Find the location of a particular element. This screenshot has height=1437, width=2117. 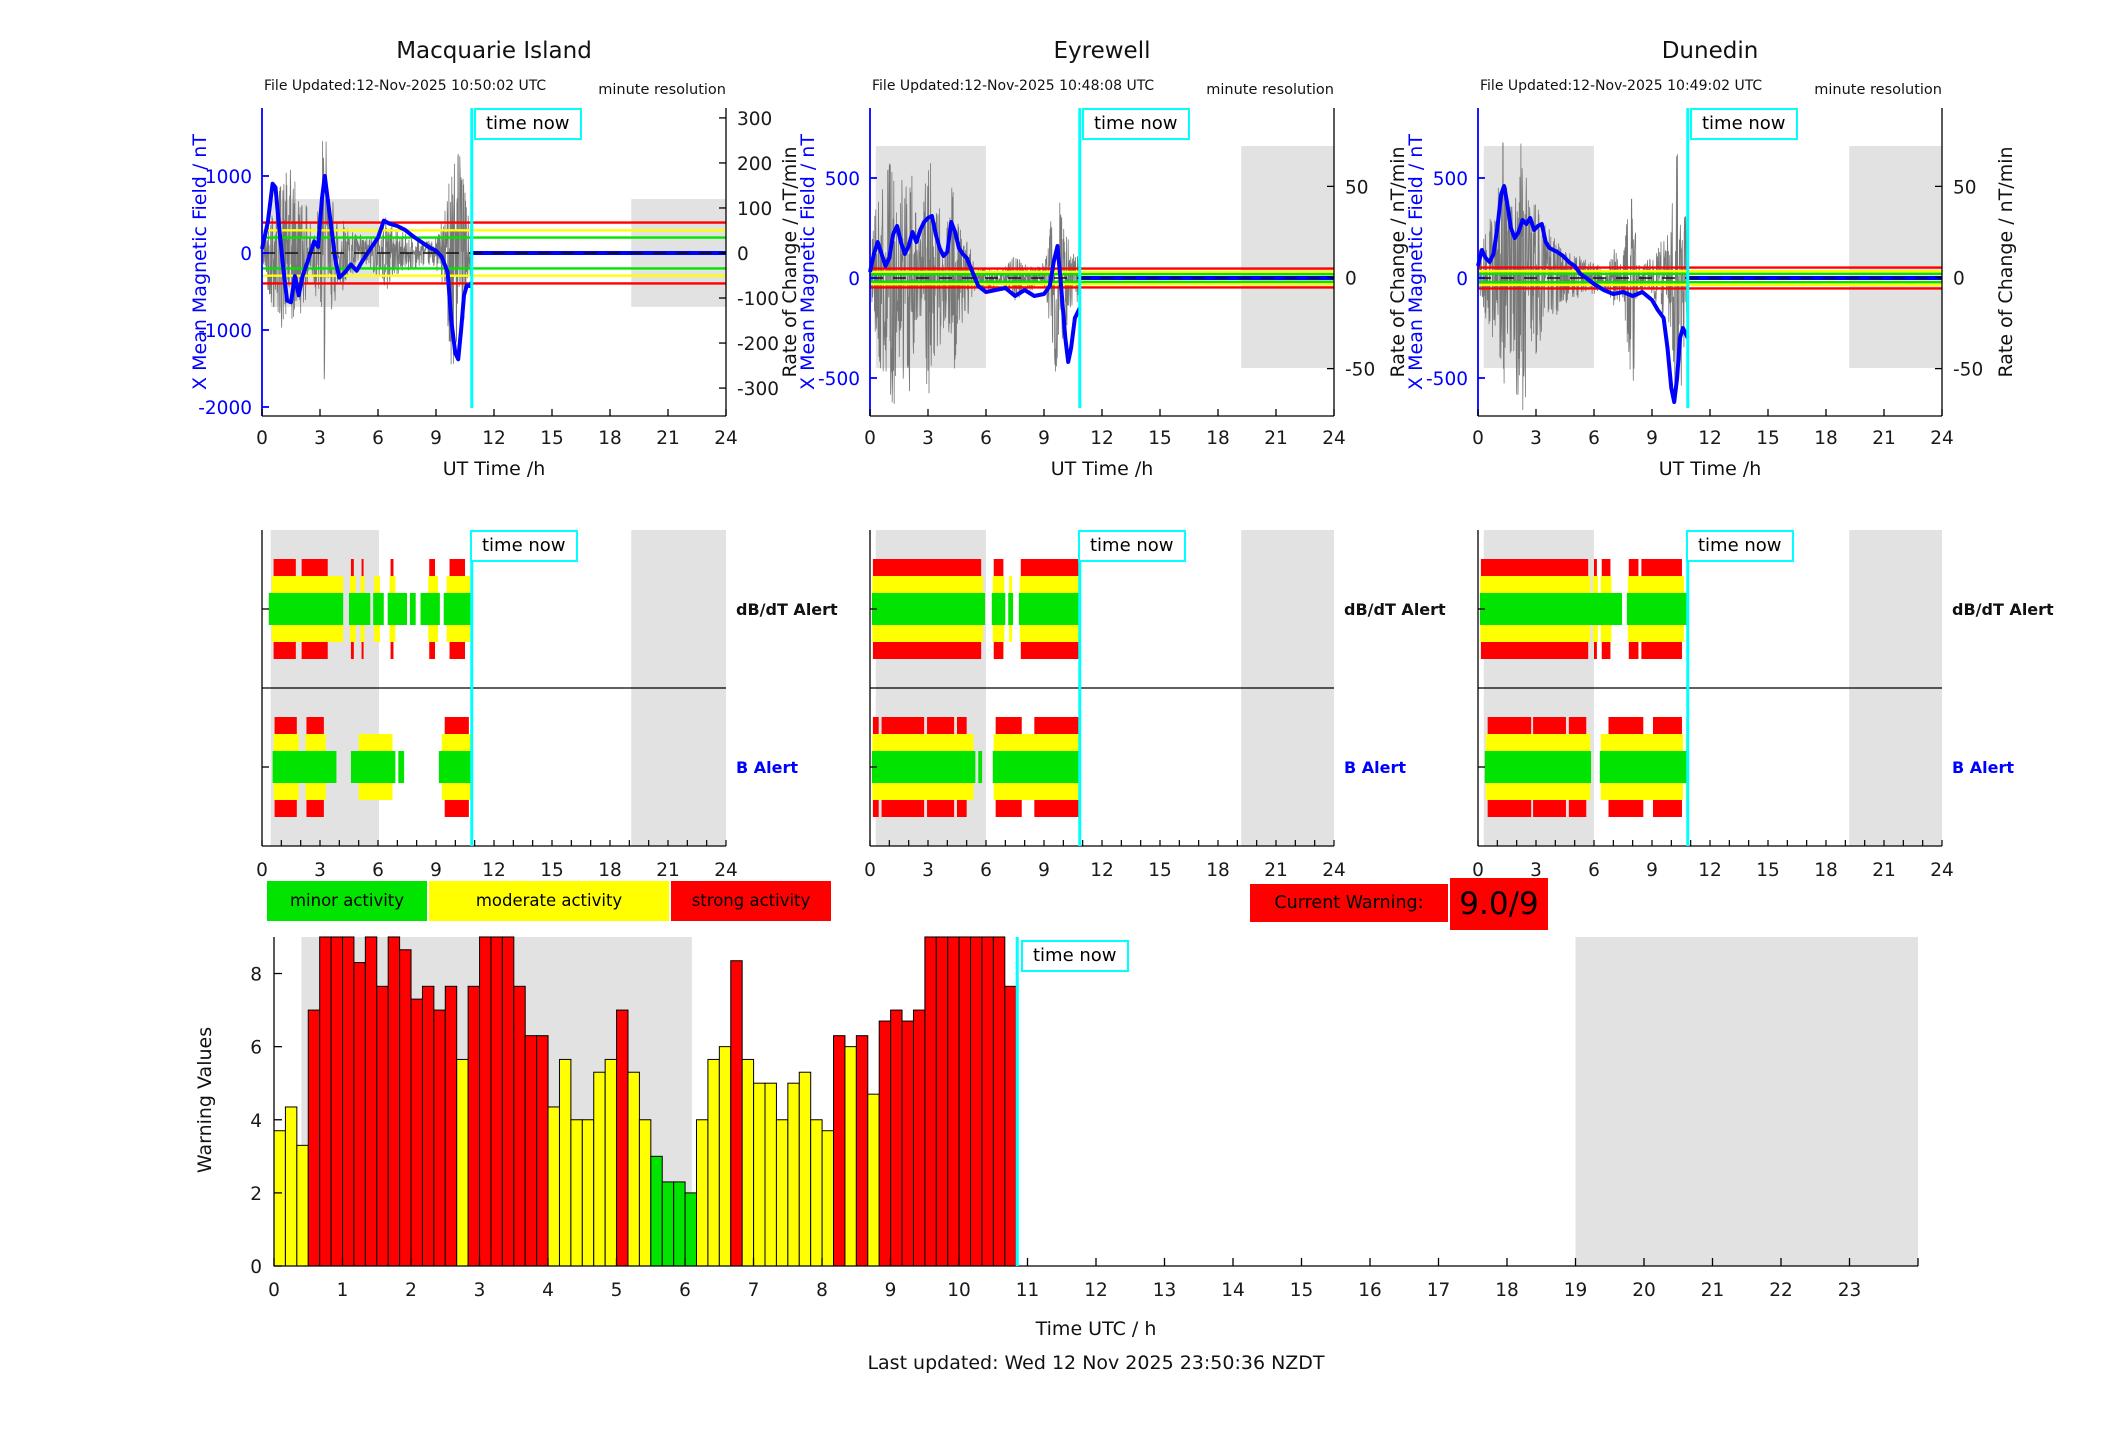

tick-label: 22 is located at coordinates (1781, 1290).